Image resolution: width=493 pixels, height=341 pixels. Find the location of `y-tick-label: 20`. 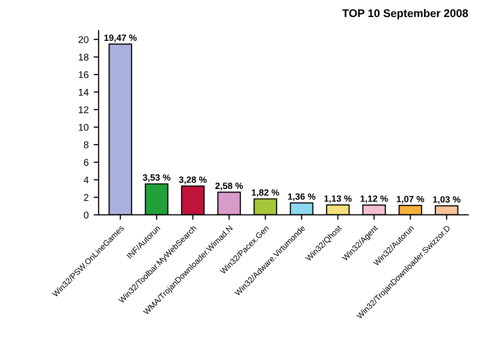

y-tick-label: 20 is located at coordinates (83, 40).